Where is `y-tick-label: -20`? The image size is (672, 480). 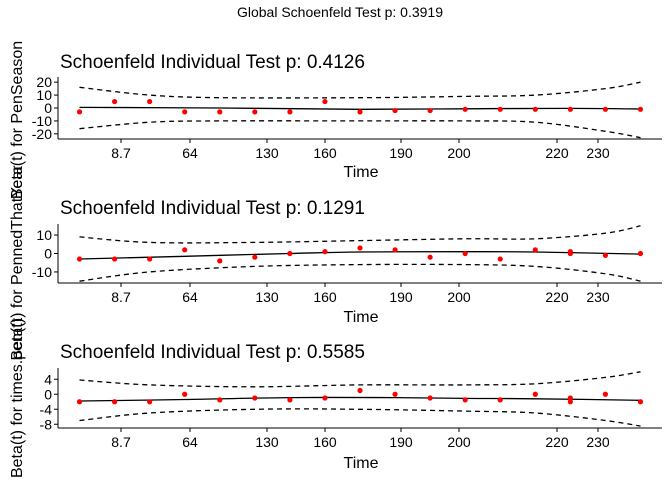 y-tick-label: -20 is located at coordinates (42, 134).